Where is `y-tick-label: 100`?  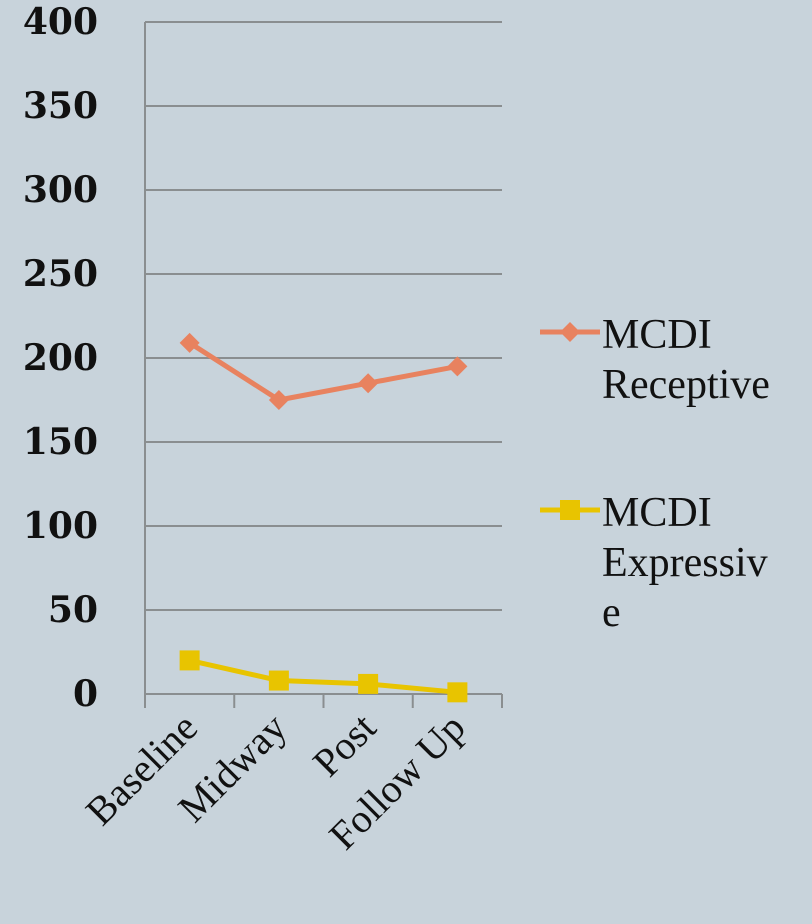 y-tick-label: 100 is located at coordinates (60, 526).